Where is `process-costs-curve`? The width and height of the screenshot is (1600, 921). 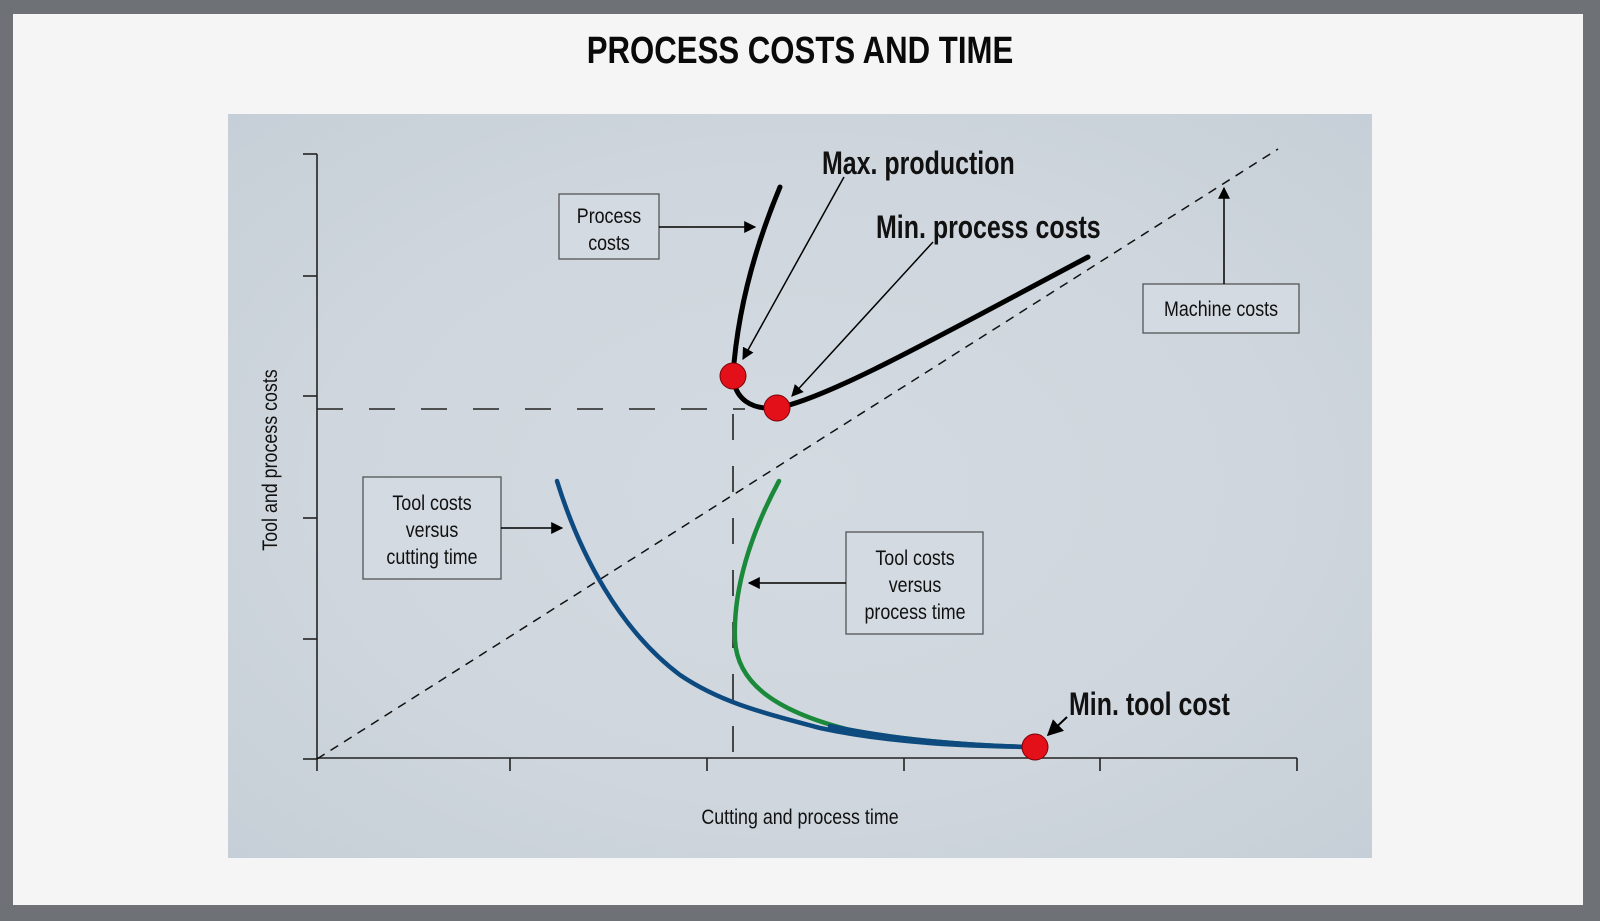 process-costs-curve is located at coordinates (910, 297).